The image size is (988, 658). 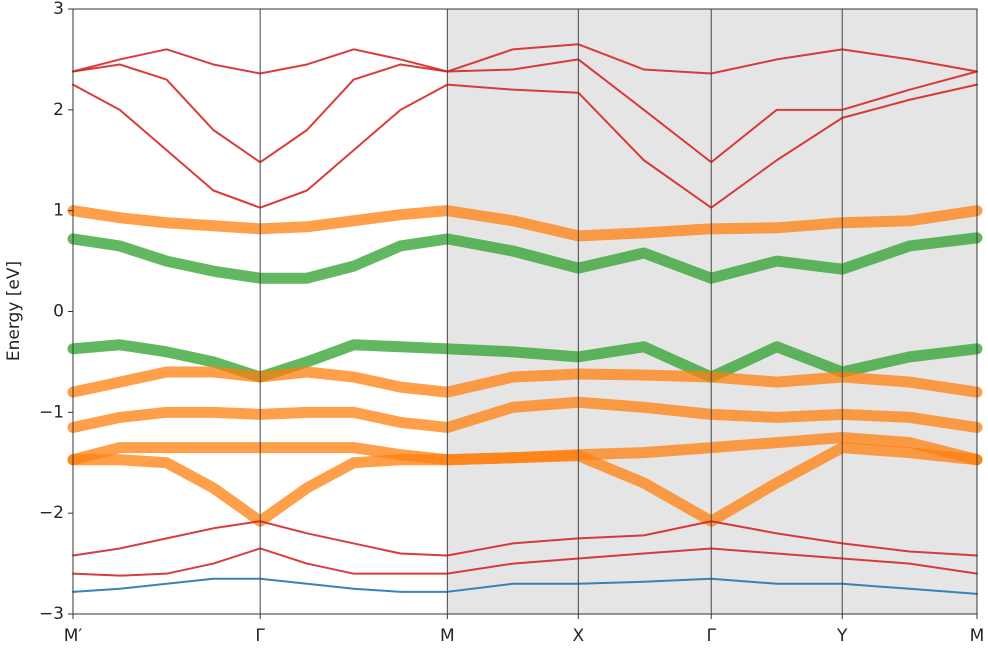 I want to click on x-tick-label: Y, so click(x=842, y=636).